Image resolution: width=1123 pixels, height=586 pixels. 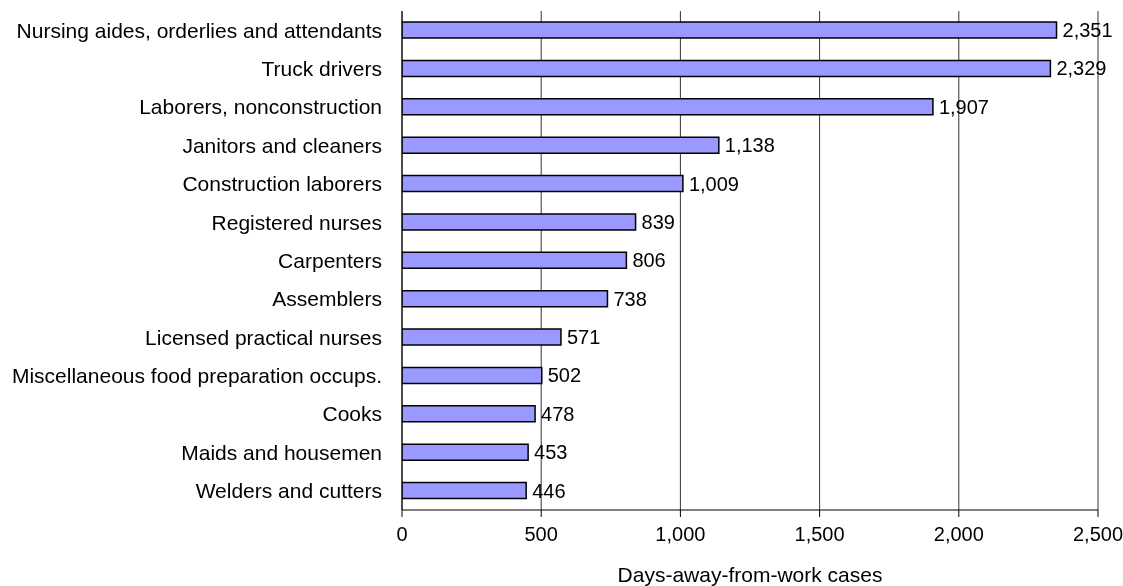 What do you see at coordinates (658, 221) in the screenshot?
I see `data-label: 839` at bounding box center [658, 221].